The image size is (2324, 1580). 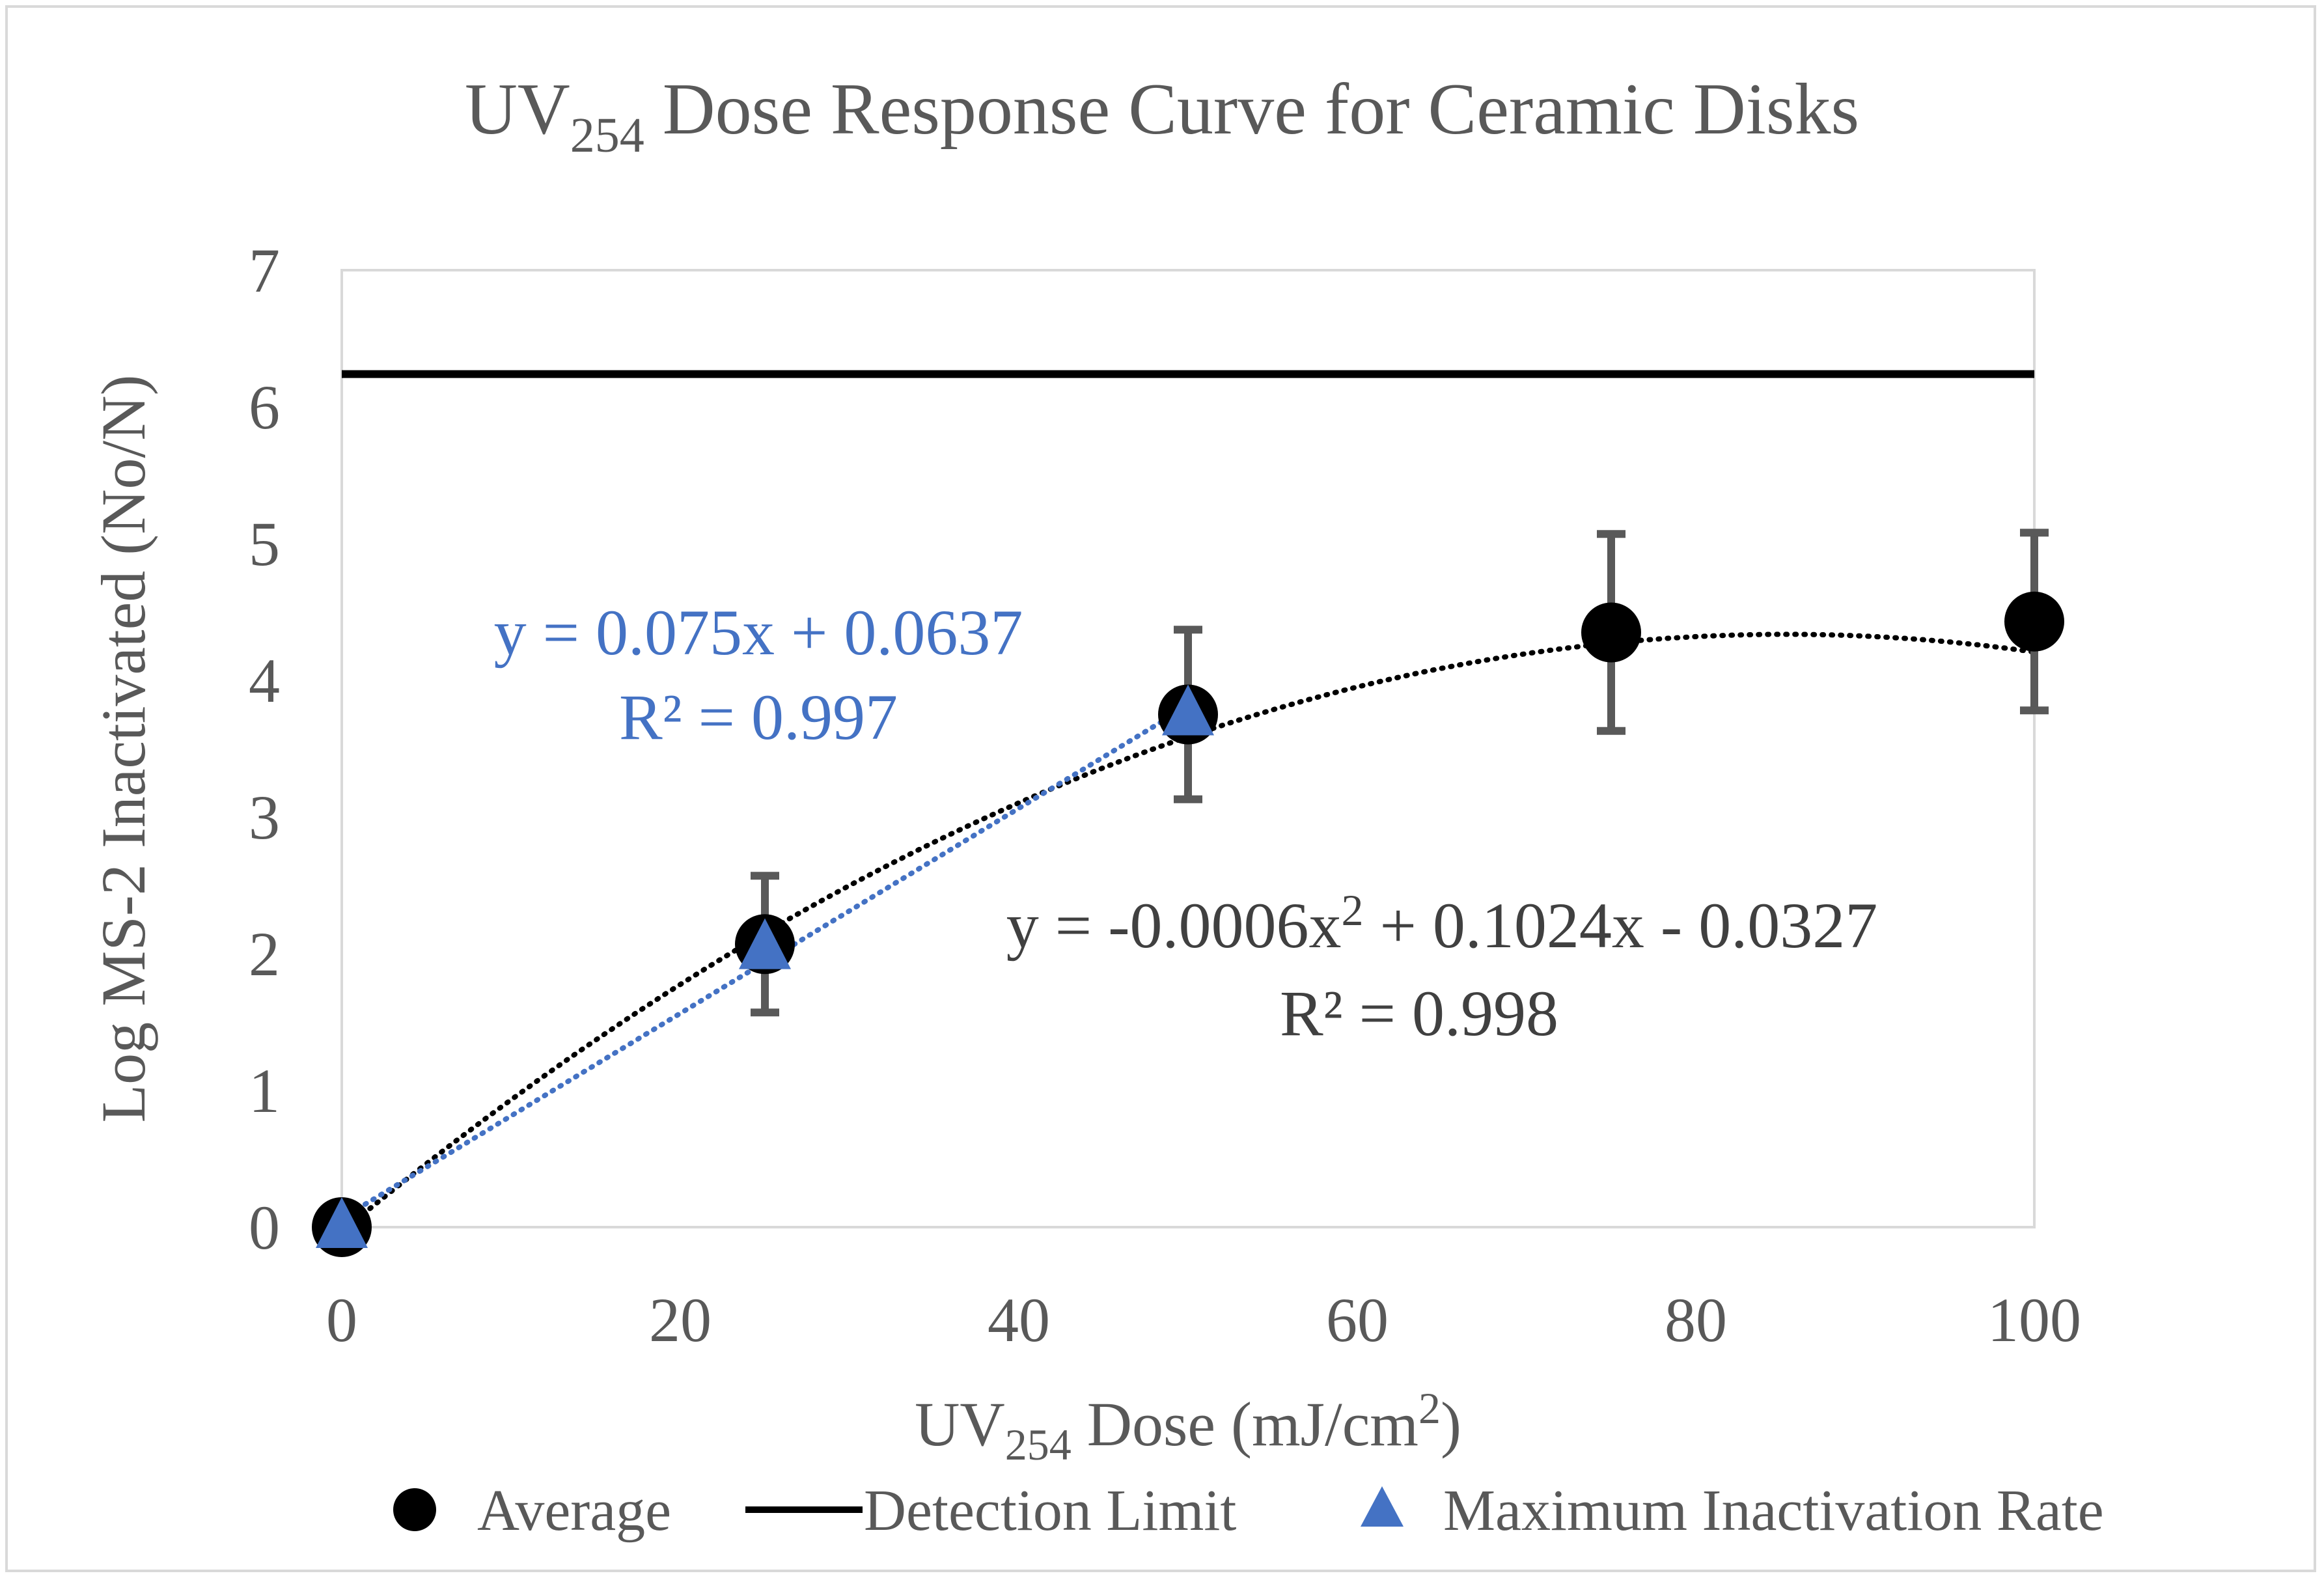 I want to click on linear-equation: y = 0.075x + 0.0637, so click(x=758, y=632).